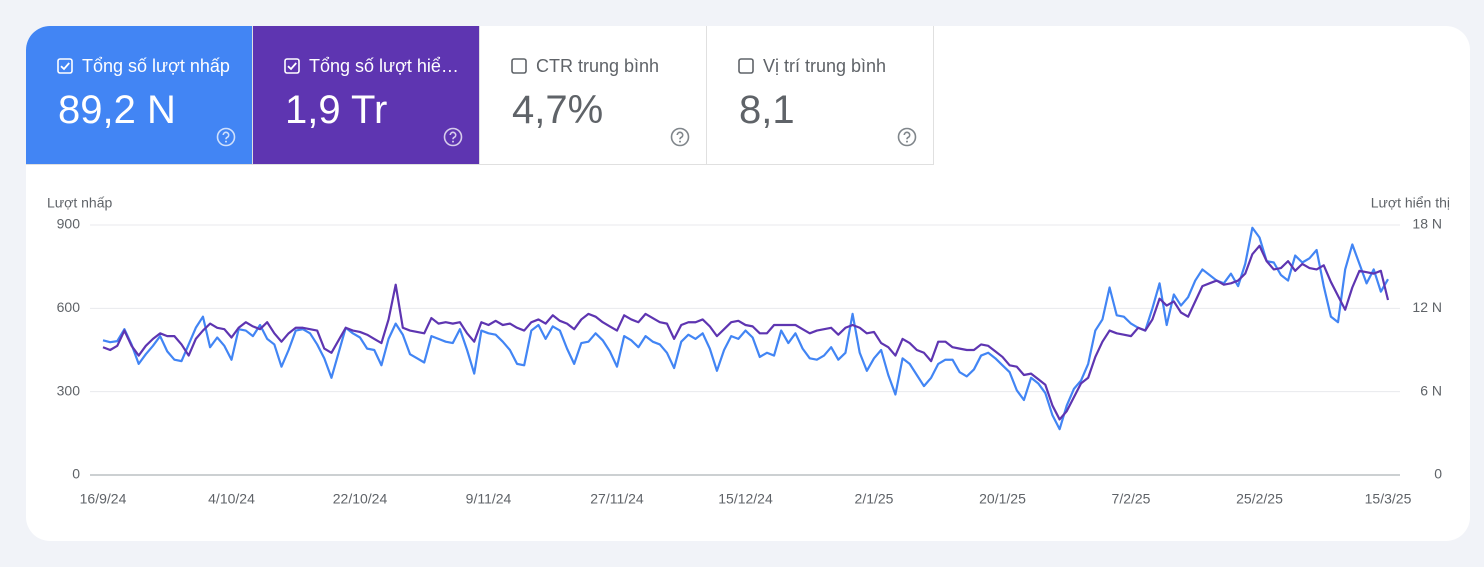 The height and width of the screenshot is (567, 1484). What do you see at coordinates (558, 110) in the screenshot?
I see `metric-value: 4,7%` at bounding box center [558, 110].